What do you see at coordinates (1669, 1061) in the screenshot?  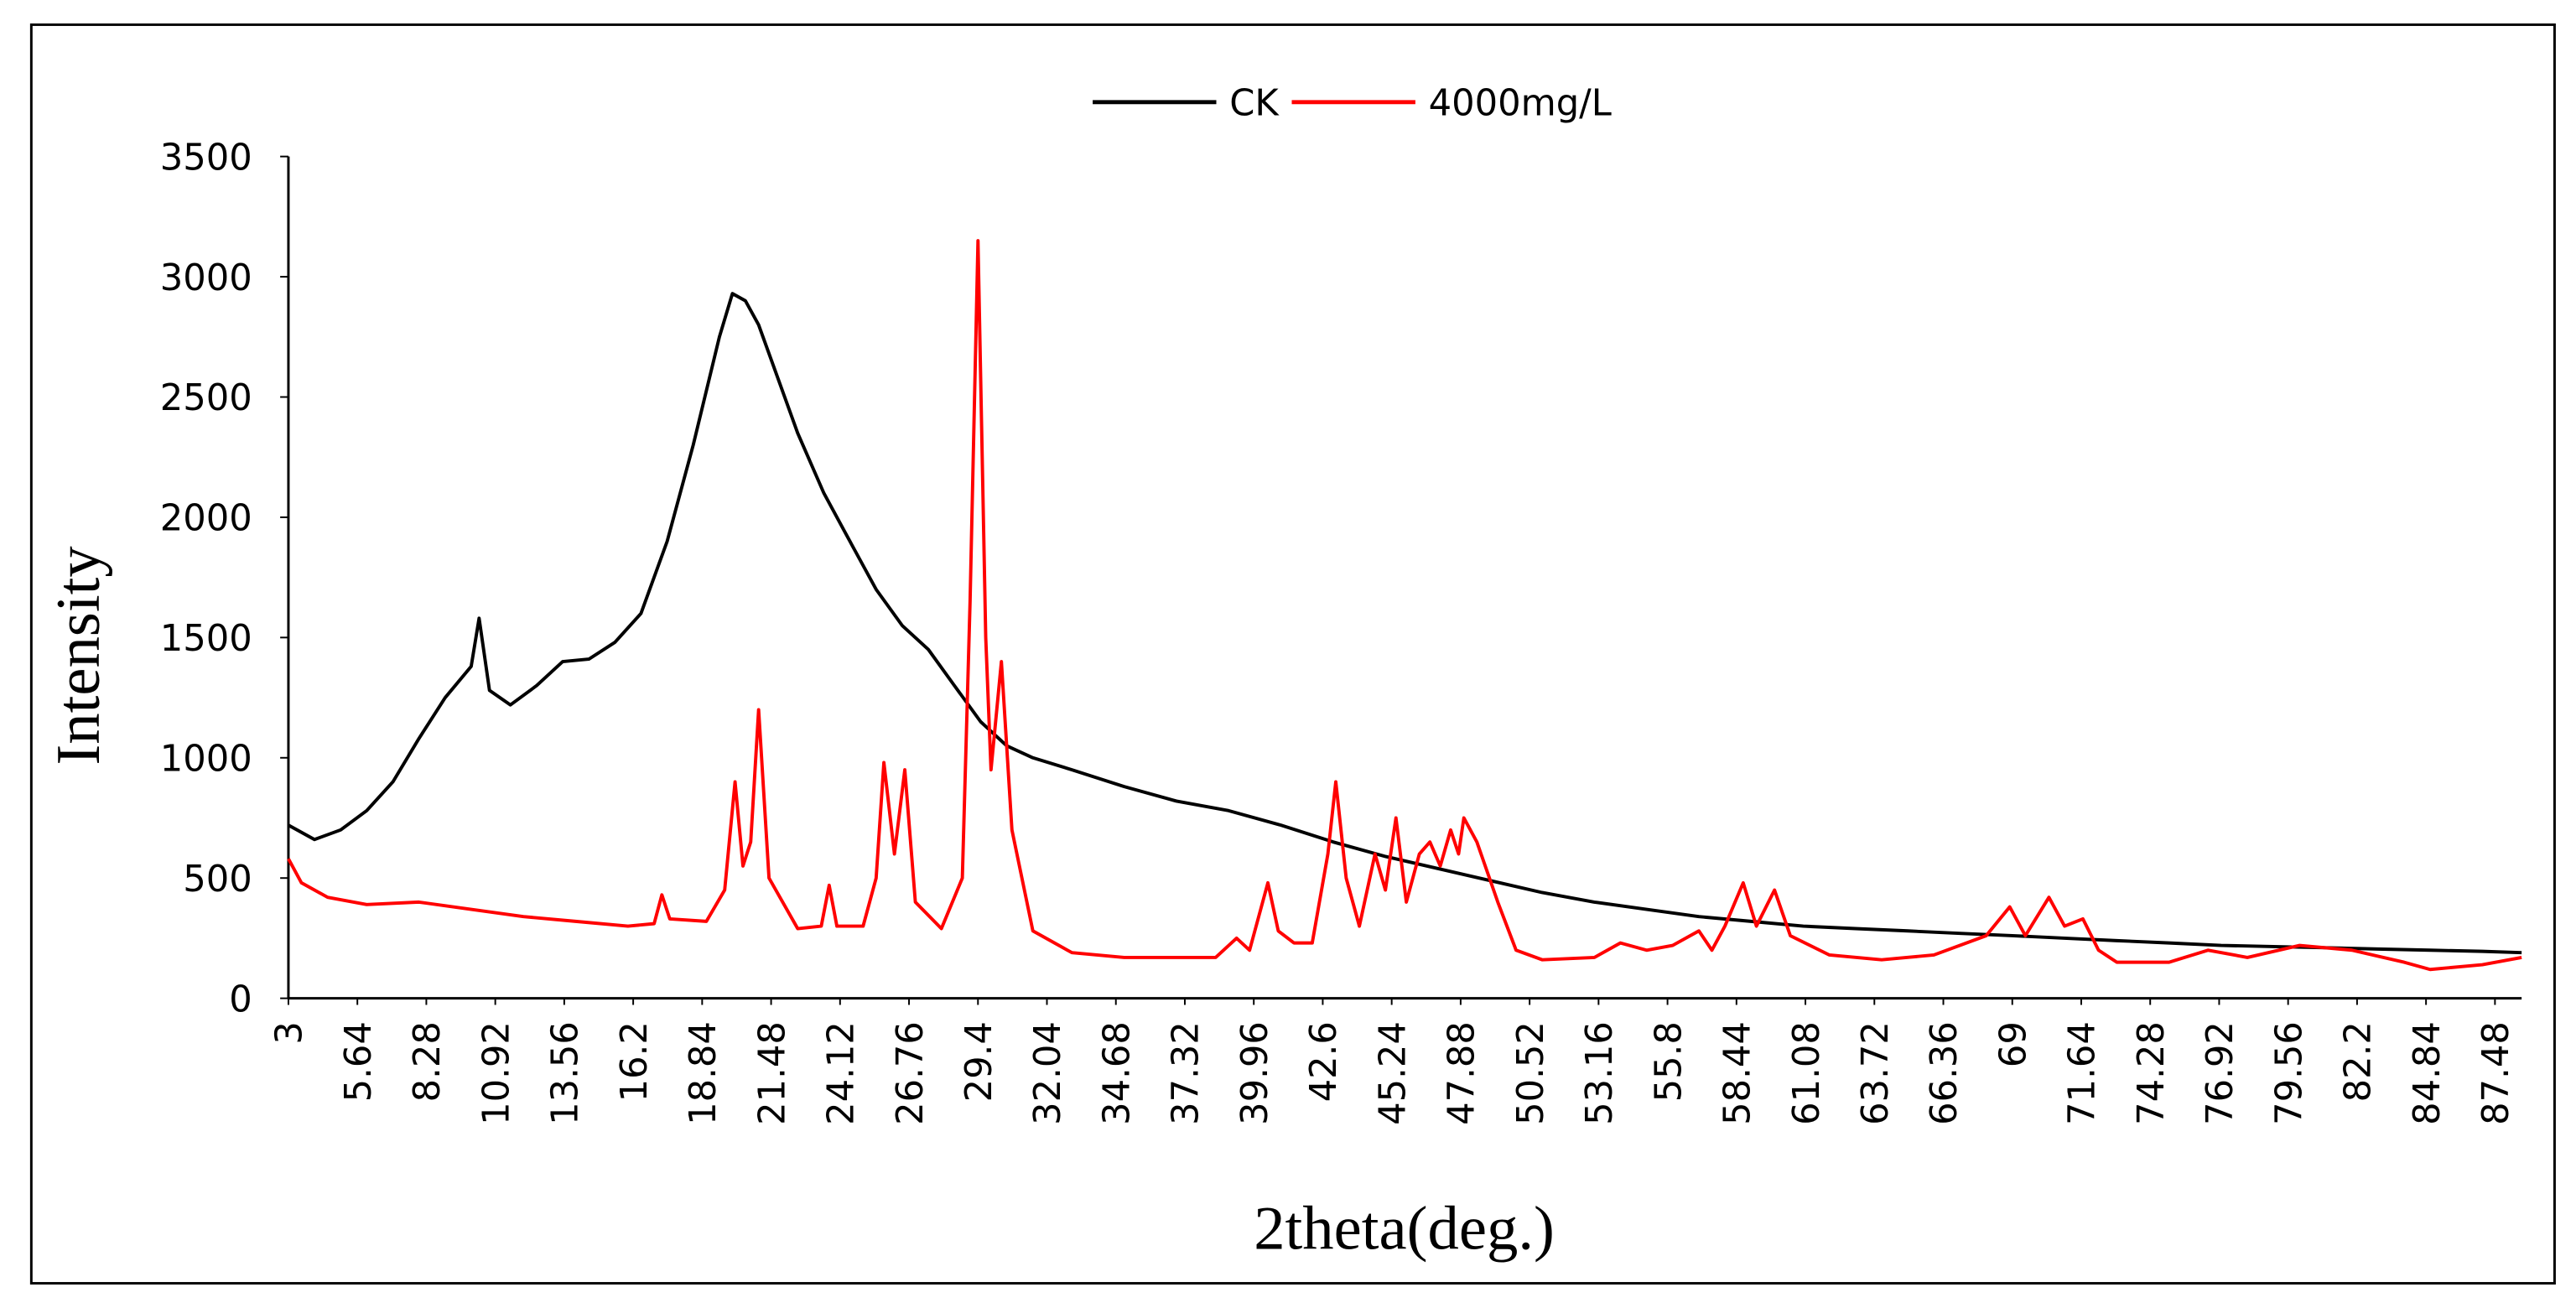 I see `x-tick-label: 55.8` at bounding box center [1669, 1061].